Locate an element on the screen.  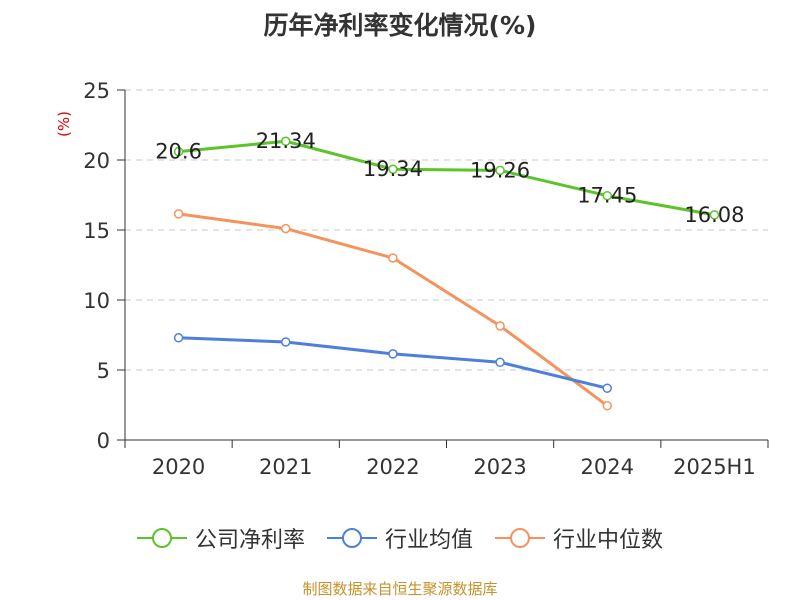
chart-title: 历年净利率变化情况(%) is located at coordinates (400, 25).